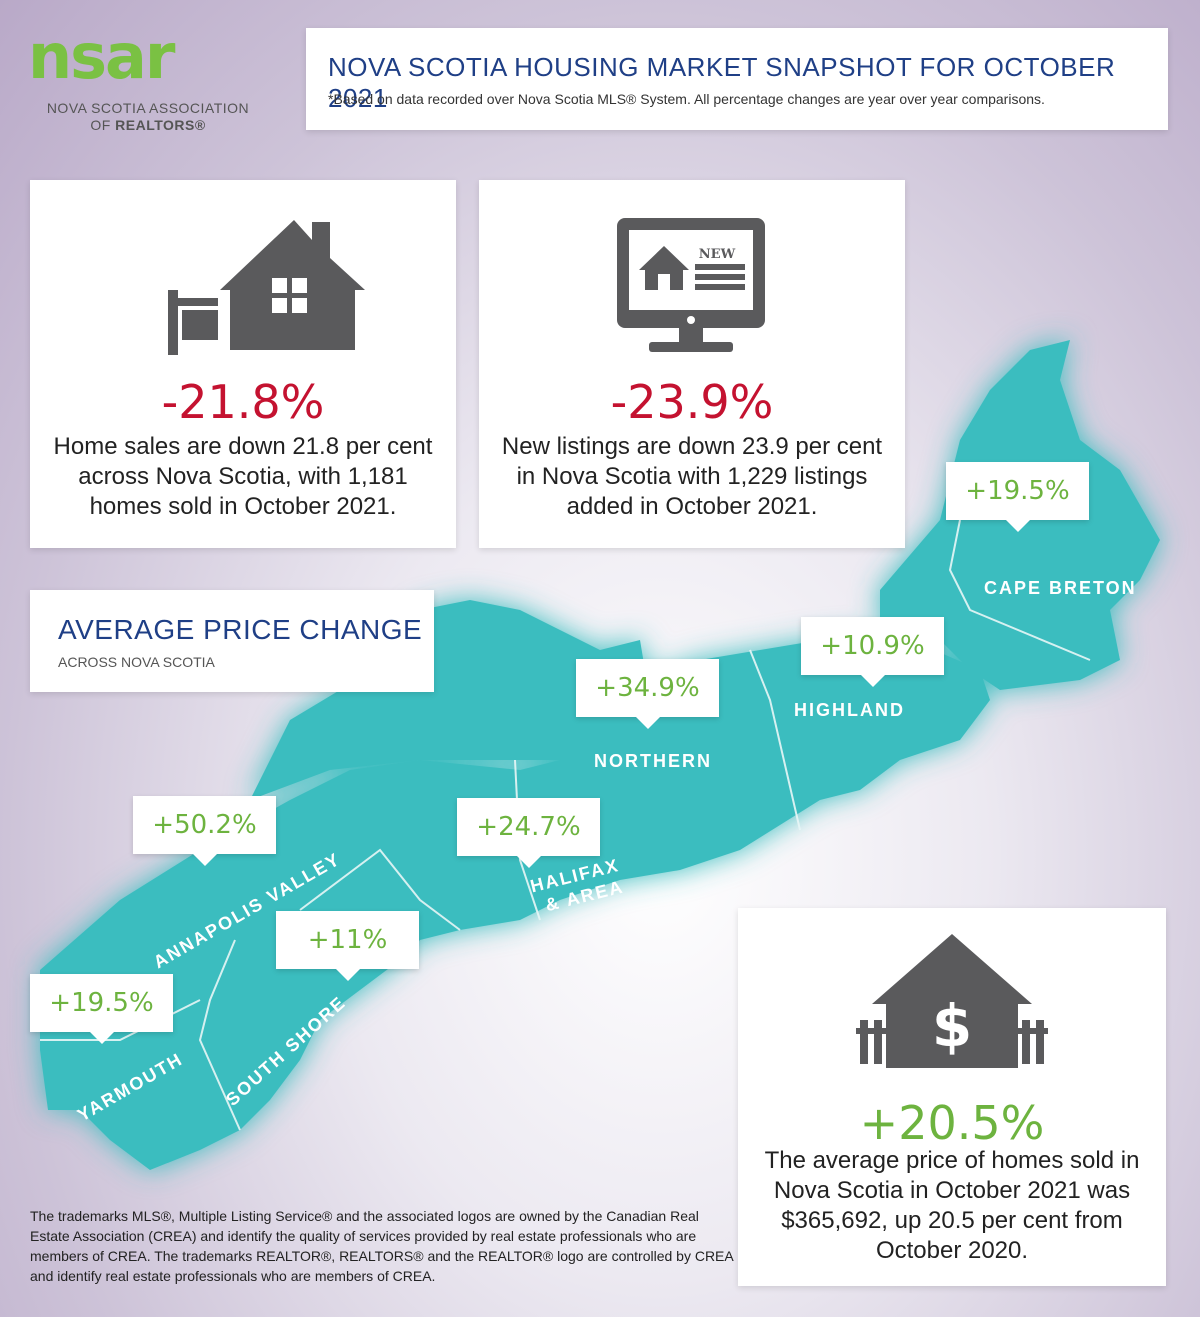 The image size is (1200, 1317). I want to click on logo-mark: nsar, so click(101, 56).